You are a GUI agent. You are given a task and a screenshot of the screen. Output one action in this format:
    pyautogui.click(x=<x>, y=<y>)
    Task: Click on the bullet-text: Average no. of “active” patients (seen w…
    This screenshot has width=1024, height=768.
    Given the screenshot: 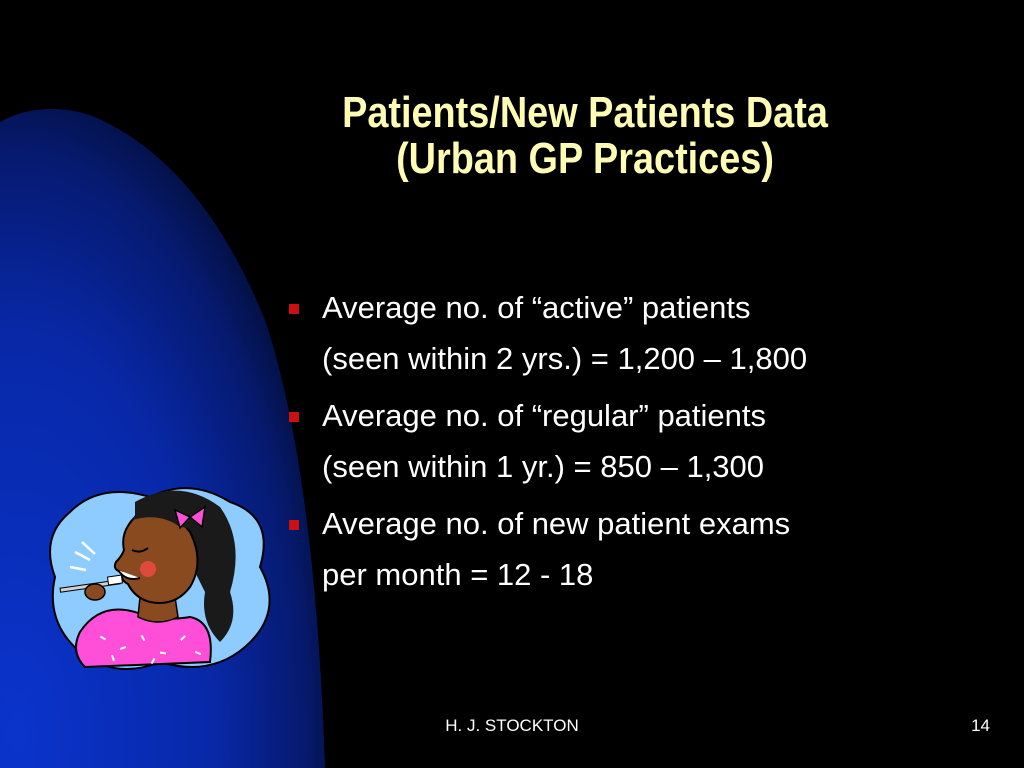 What is the action you would take?
    pyautogui.click(x=663, y=333)
    